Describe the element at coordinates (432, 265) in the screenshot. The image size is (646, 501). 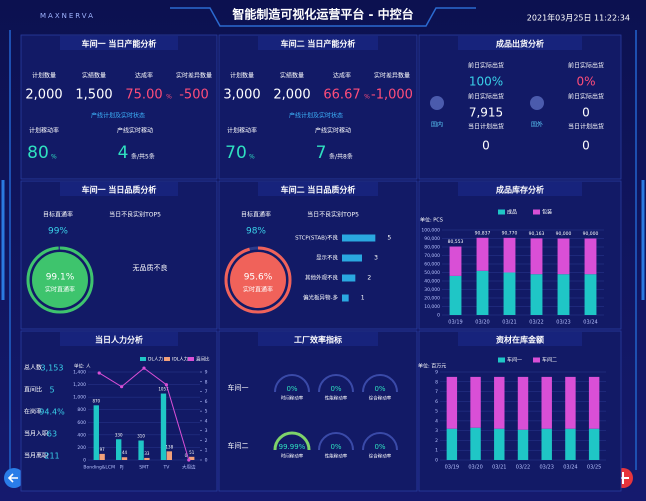
I see `label: 60,000` at that location.